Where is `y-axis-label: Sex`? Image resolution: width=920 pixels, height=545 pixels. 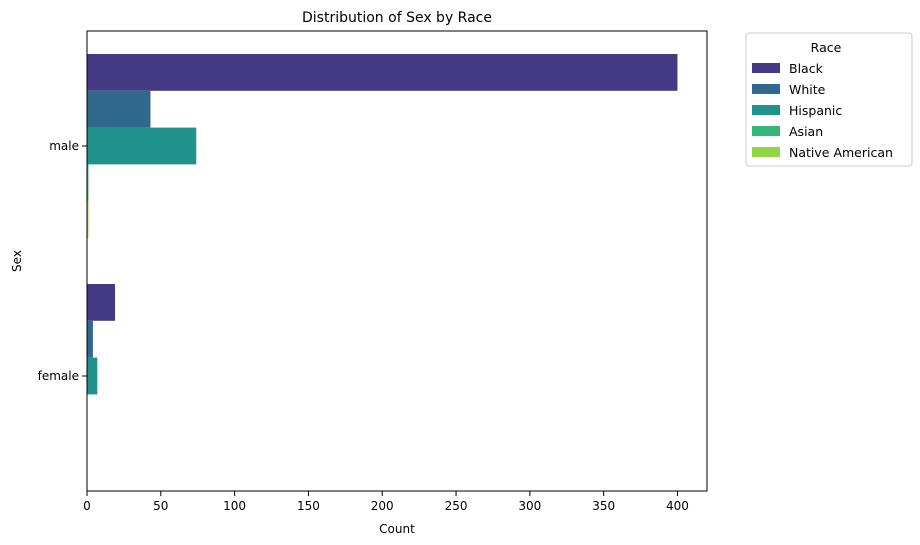
y-axis-label: Sex is located at coordinates (17, 261).